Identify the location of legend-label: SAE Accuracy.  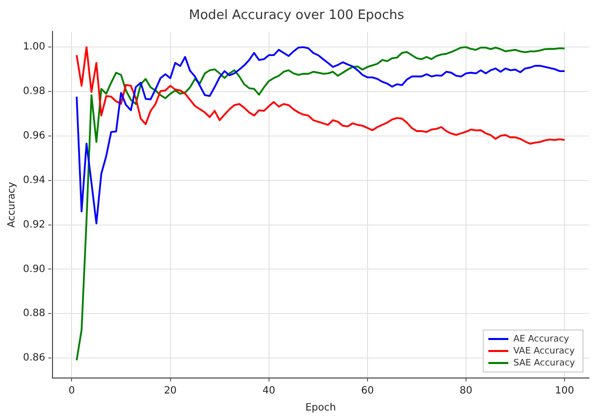
(544, 363).